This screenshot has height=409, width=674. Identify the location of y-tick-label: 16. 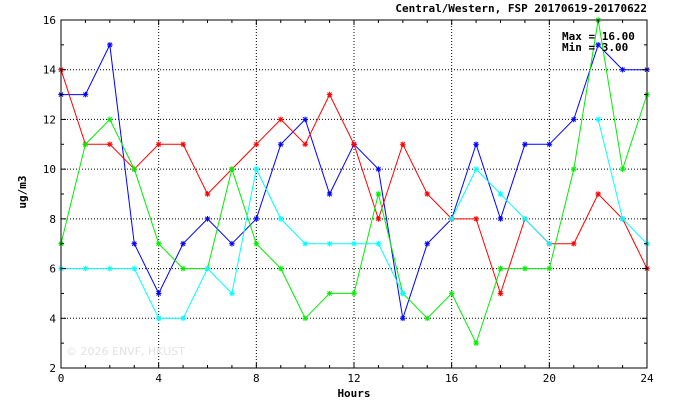
(49, 20).